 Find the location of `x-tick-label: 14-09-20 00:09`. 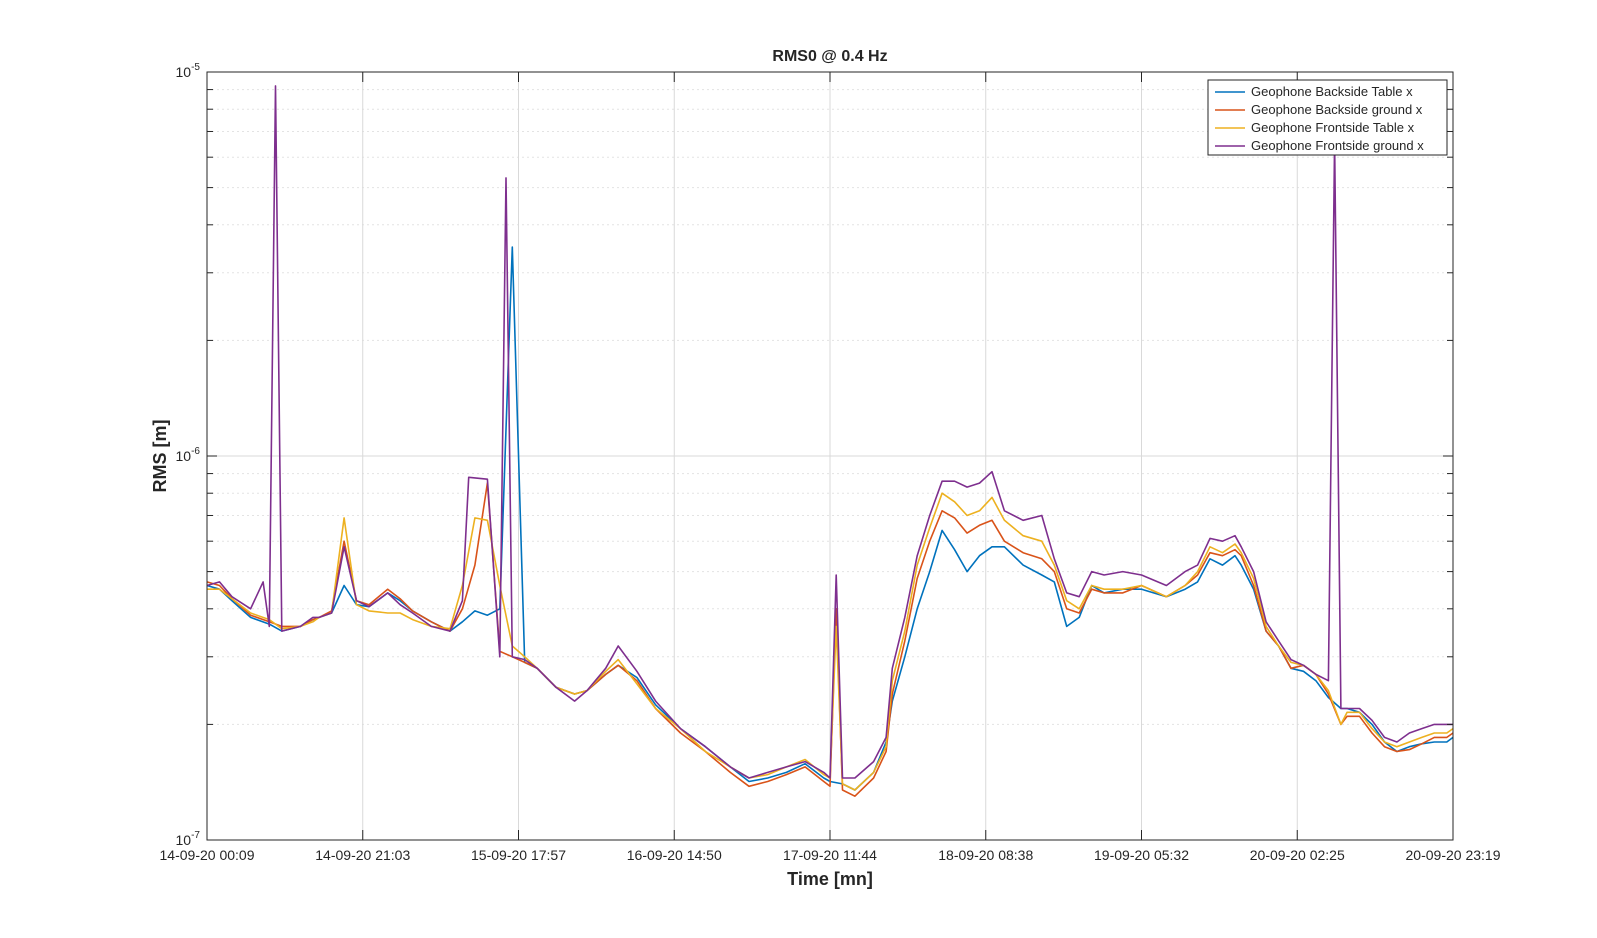

x-tick-label: 14-09-20 00:09 is located at coordinates (207, 855).